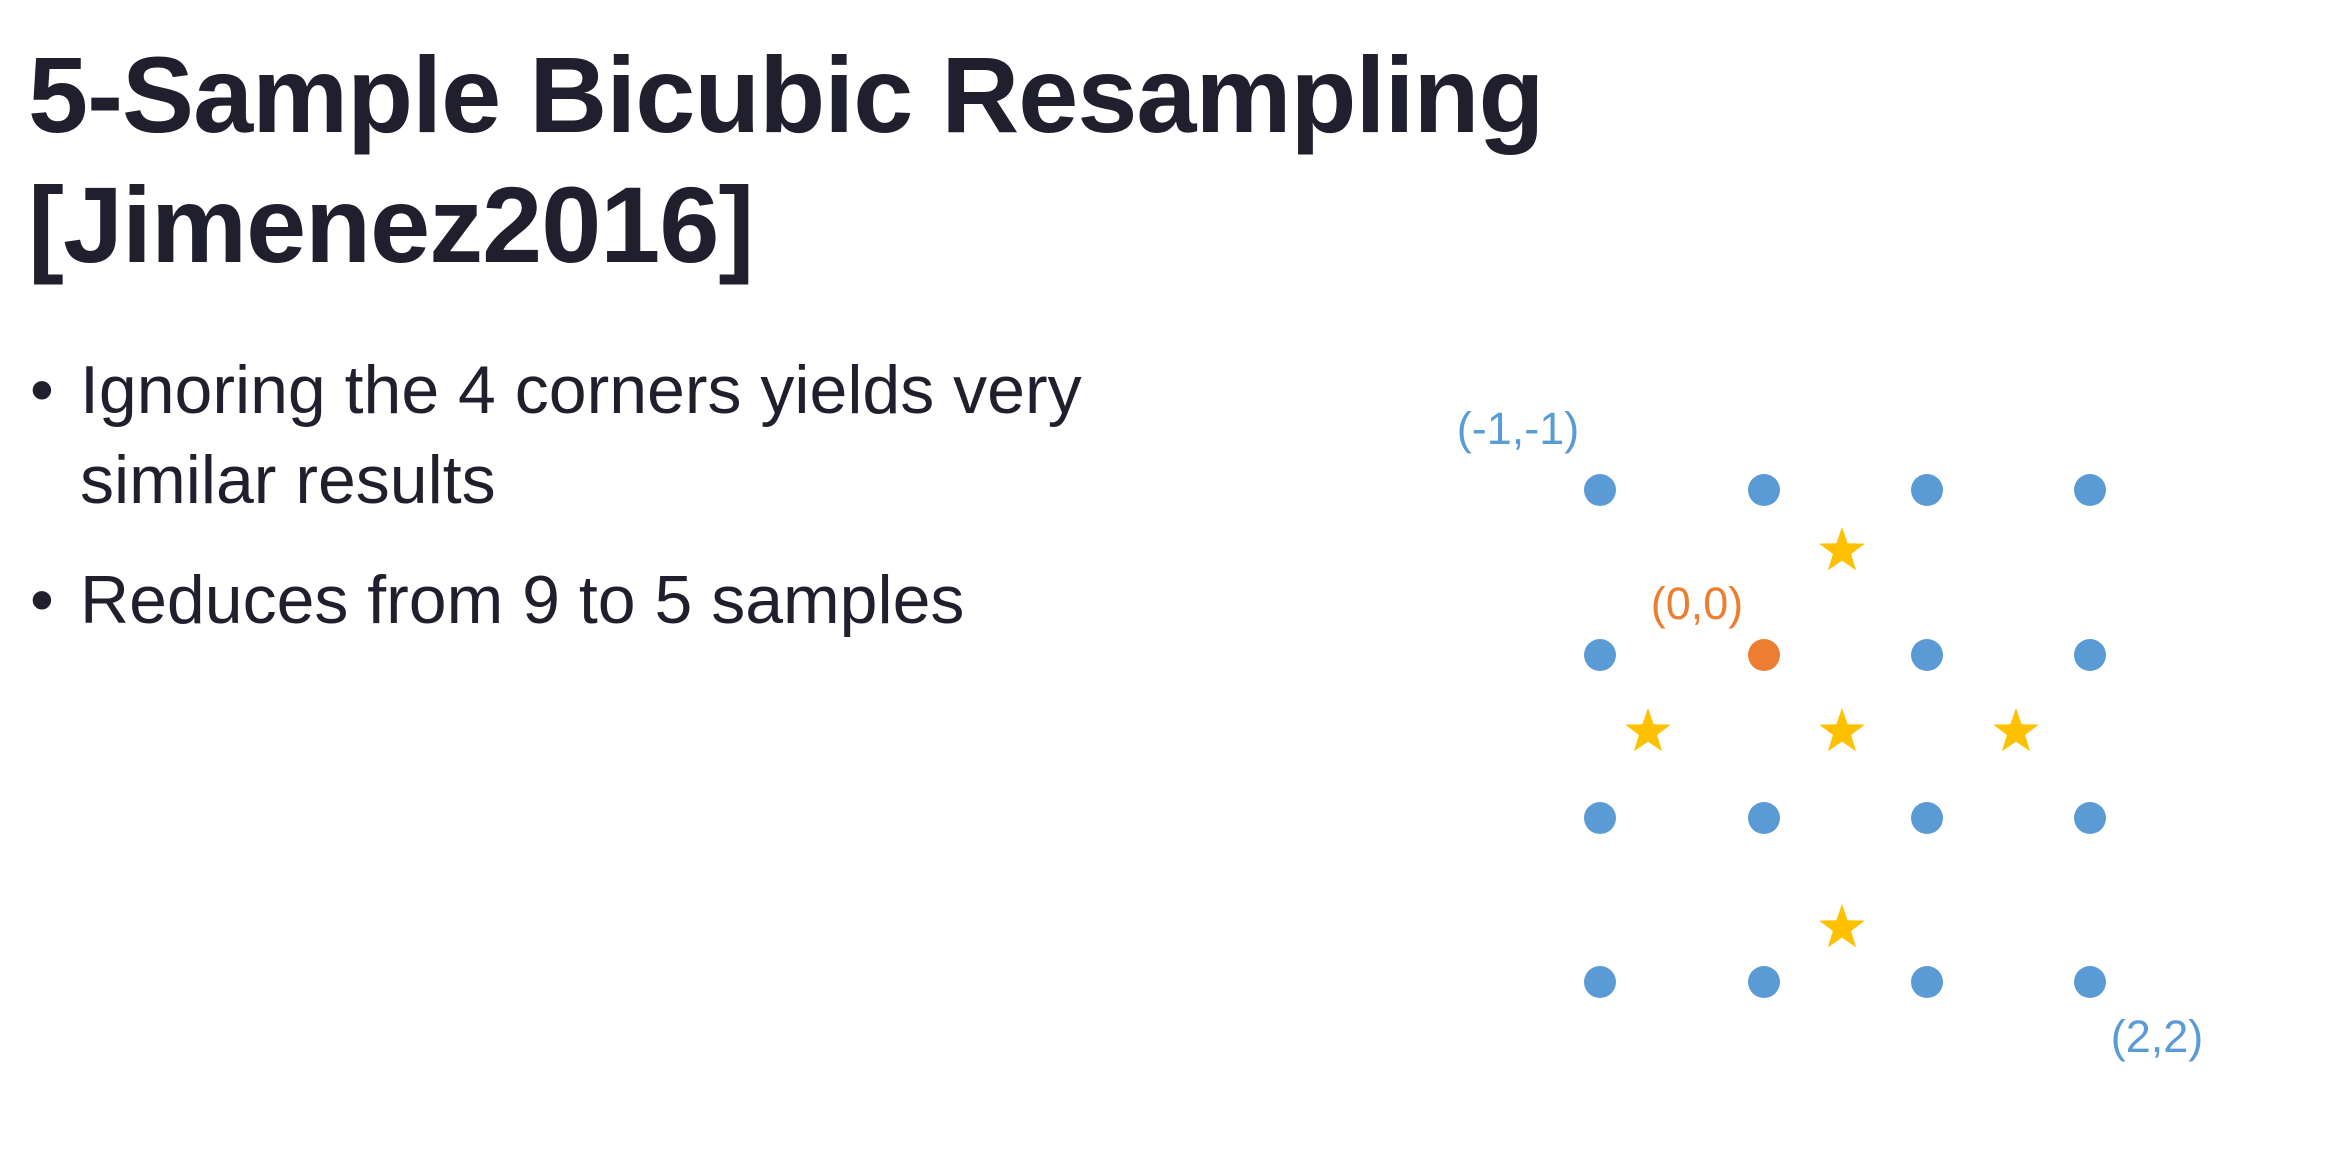 This screenshot has height=1166, width=2344. I want to click on sample-grid, so click(1845, 736).